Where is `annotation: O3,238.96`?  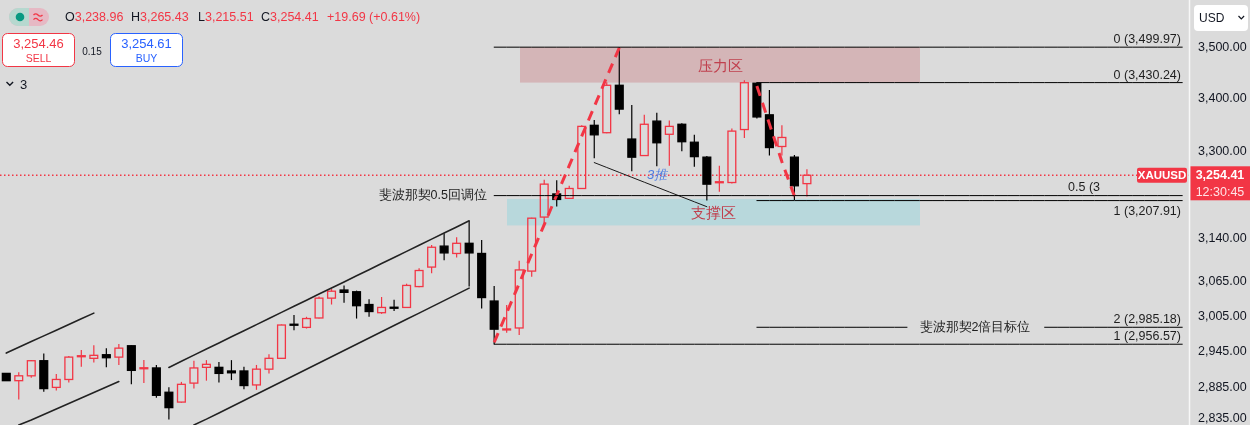 annotation: O3,238.96 is located at coordinates (94, 17).